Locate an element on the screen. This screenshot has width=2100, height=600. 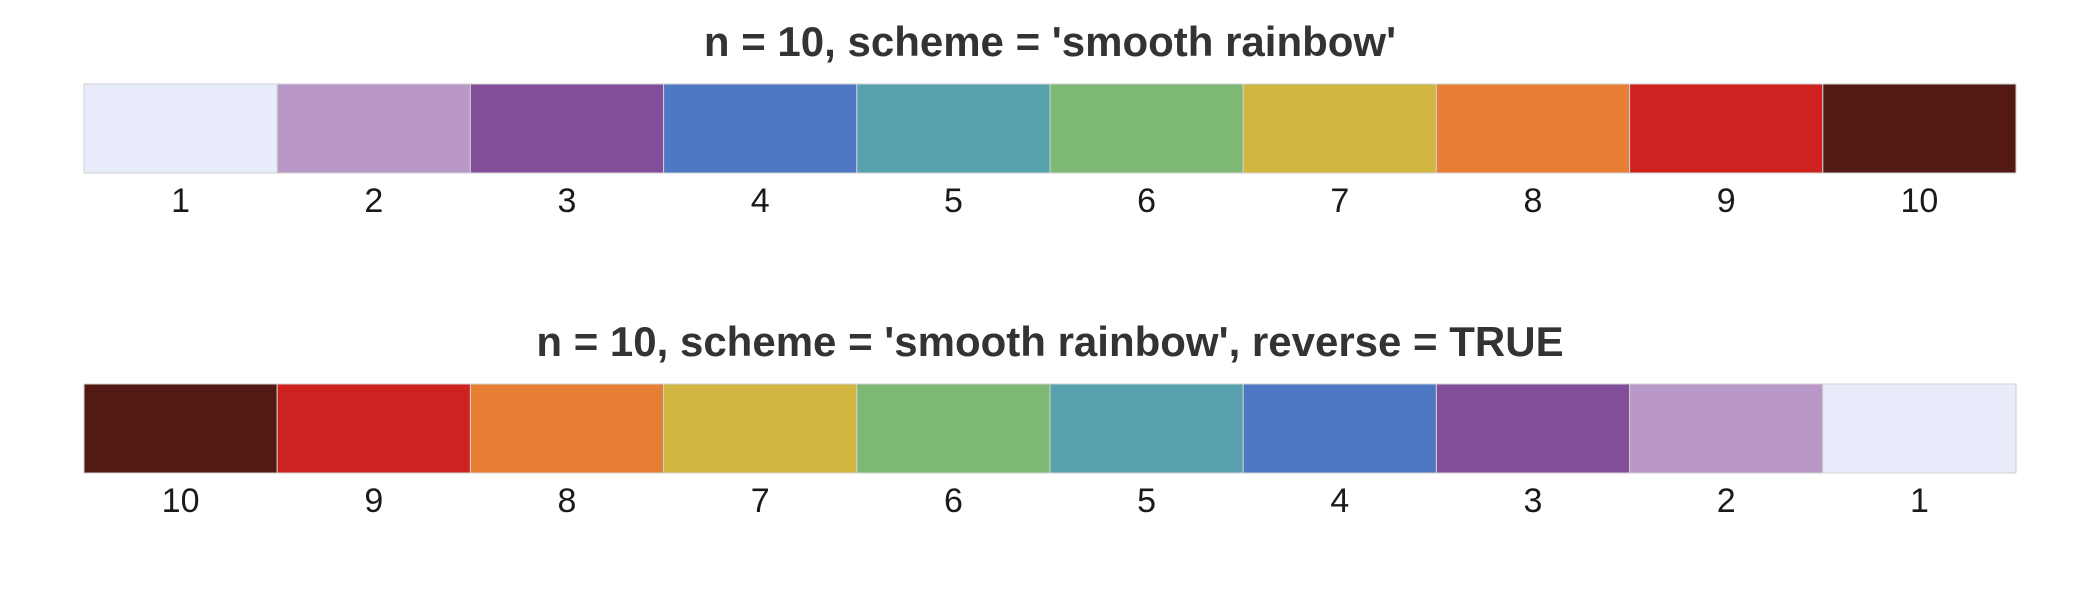
swatch-label-normal-3: 3 is located at coordinates (567, 201).